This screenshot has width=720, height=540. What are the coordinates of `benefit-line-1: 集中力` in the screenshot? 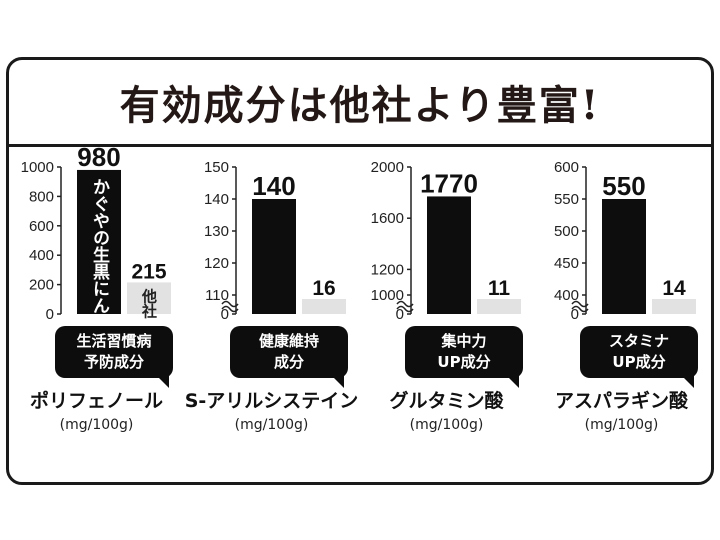 It's located at (464, 341).